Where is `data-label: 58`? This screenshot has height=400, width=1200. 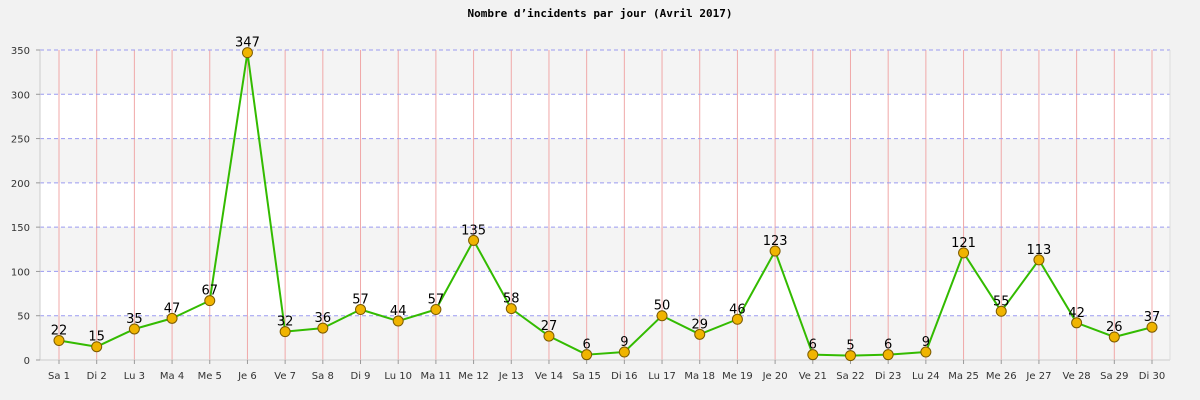
data-label: 58 is located at coordinates (511, 299).